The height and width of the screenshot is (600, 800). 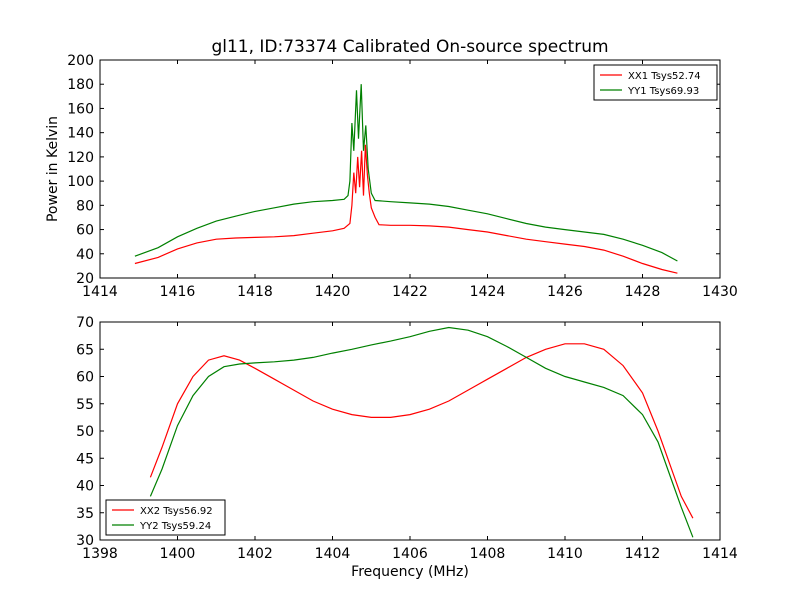 What do you see at coordinates (643, 554) in the screenshot?
I see `x-tick-label: 1412` at bounding box center [643, 554].